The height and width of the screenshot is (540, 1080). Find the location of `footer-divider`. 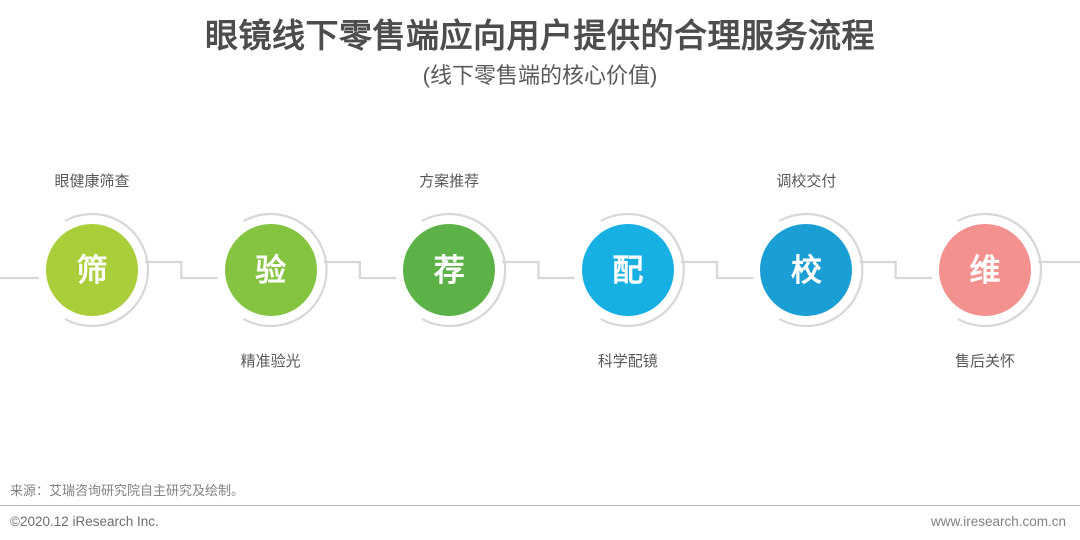

footer-divider is located at coordinates (540, 505).